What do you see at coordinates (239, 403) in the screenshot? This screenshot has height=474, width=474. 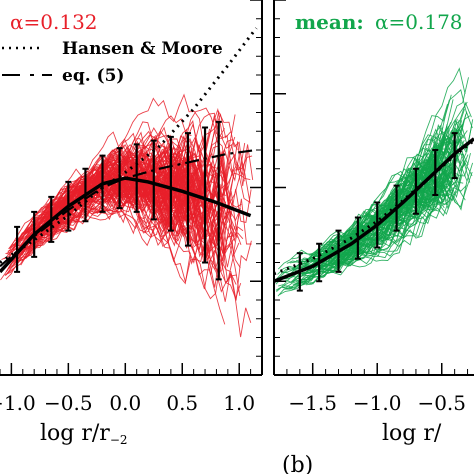 I see `x-tick-label: 1.0` at bounding box center [239, 403].